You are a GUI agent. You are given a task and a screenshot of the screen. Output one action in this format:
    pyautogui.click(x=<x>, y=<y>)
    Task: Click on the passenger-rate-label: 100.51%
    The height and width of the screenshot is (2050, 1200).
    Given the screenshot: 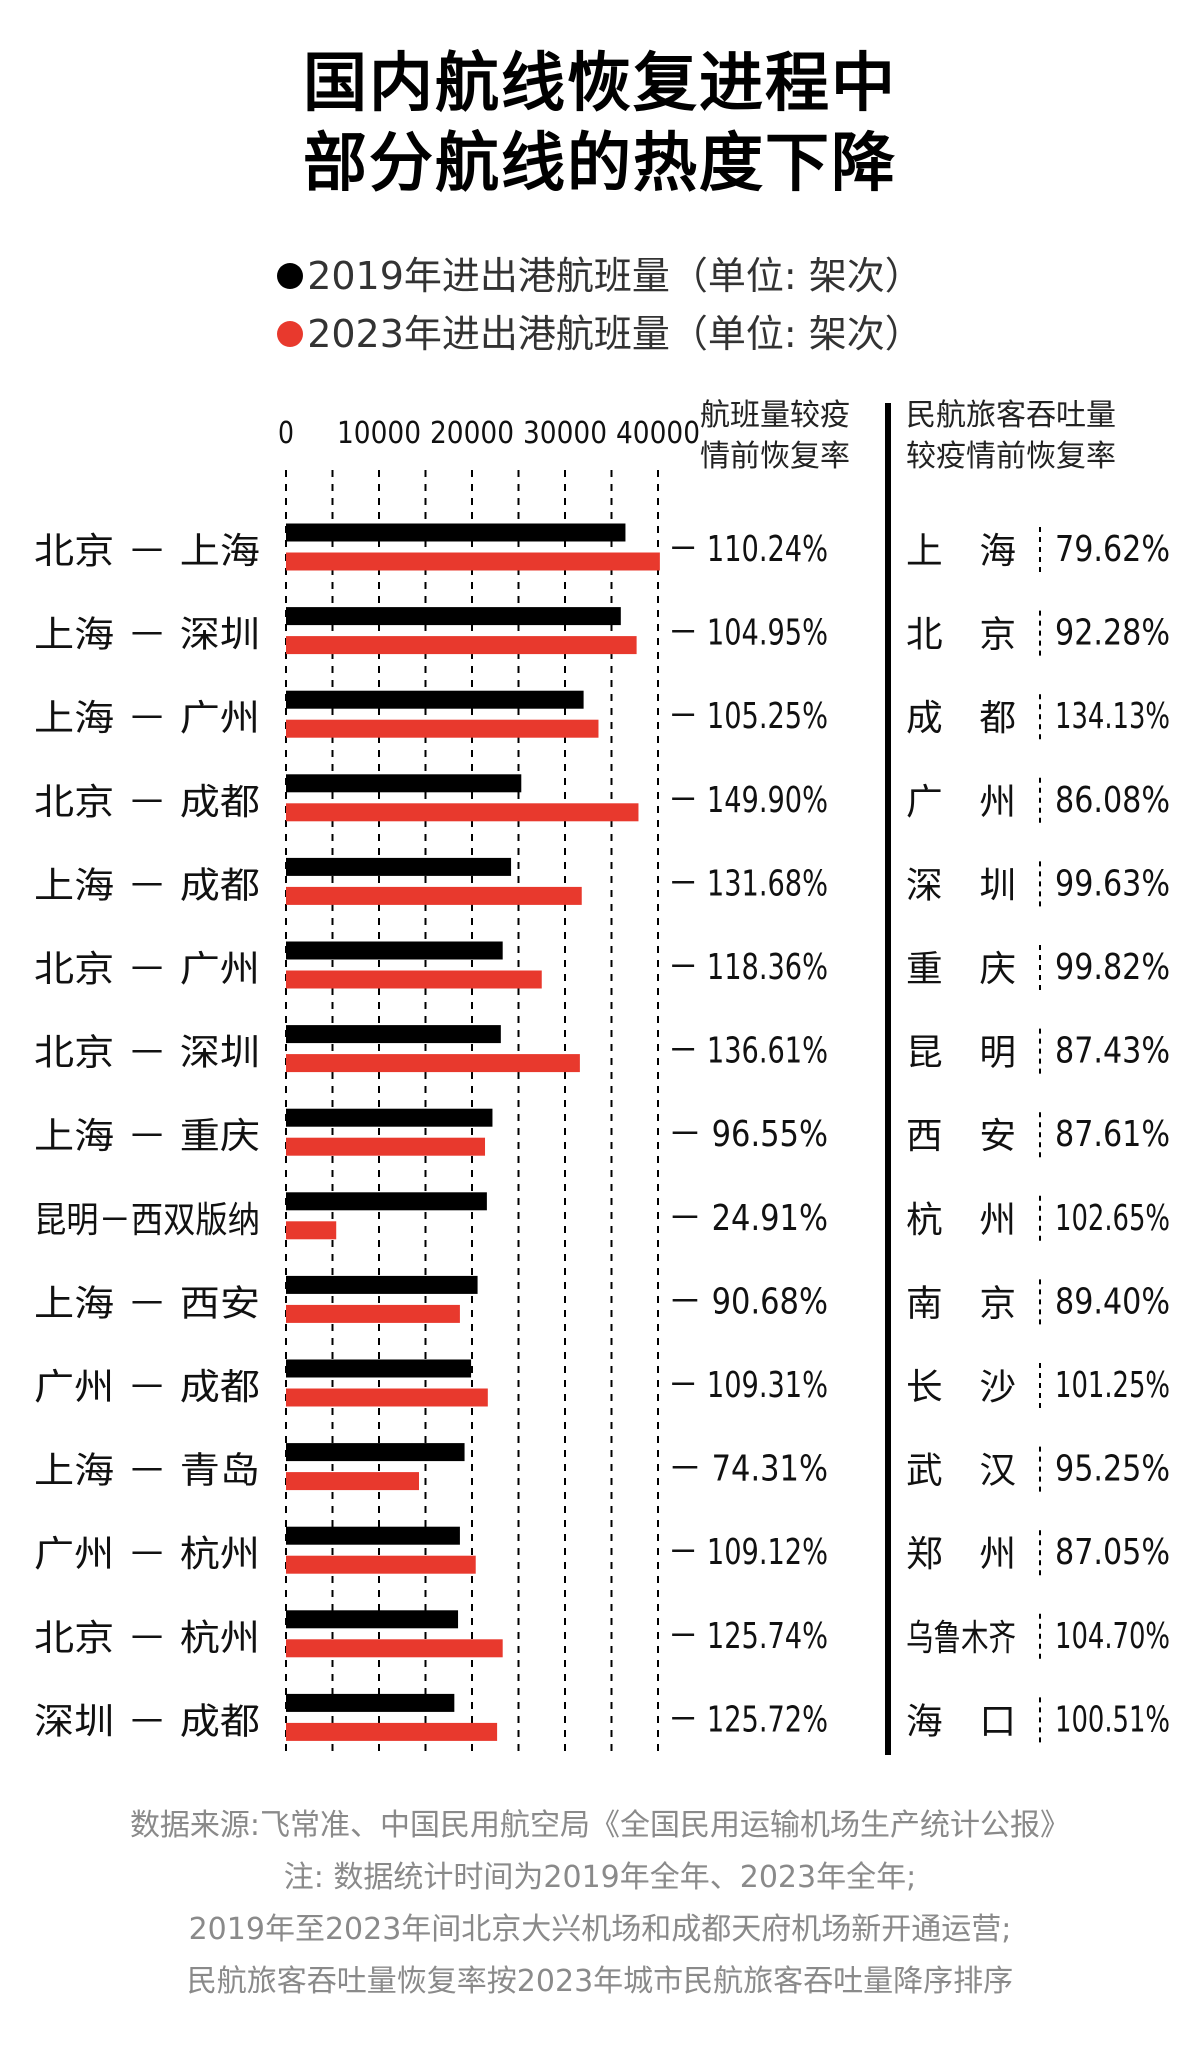 What is the action you would take?
    pyautogui.click(x=1112, y=1719)
    